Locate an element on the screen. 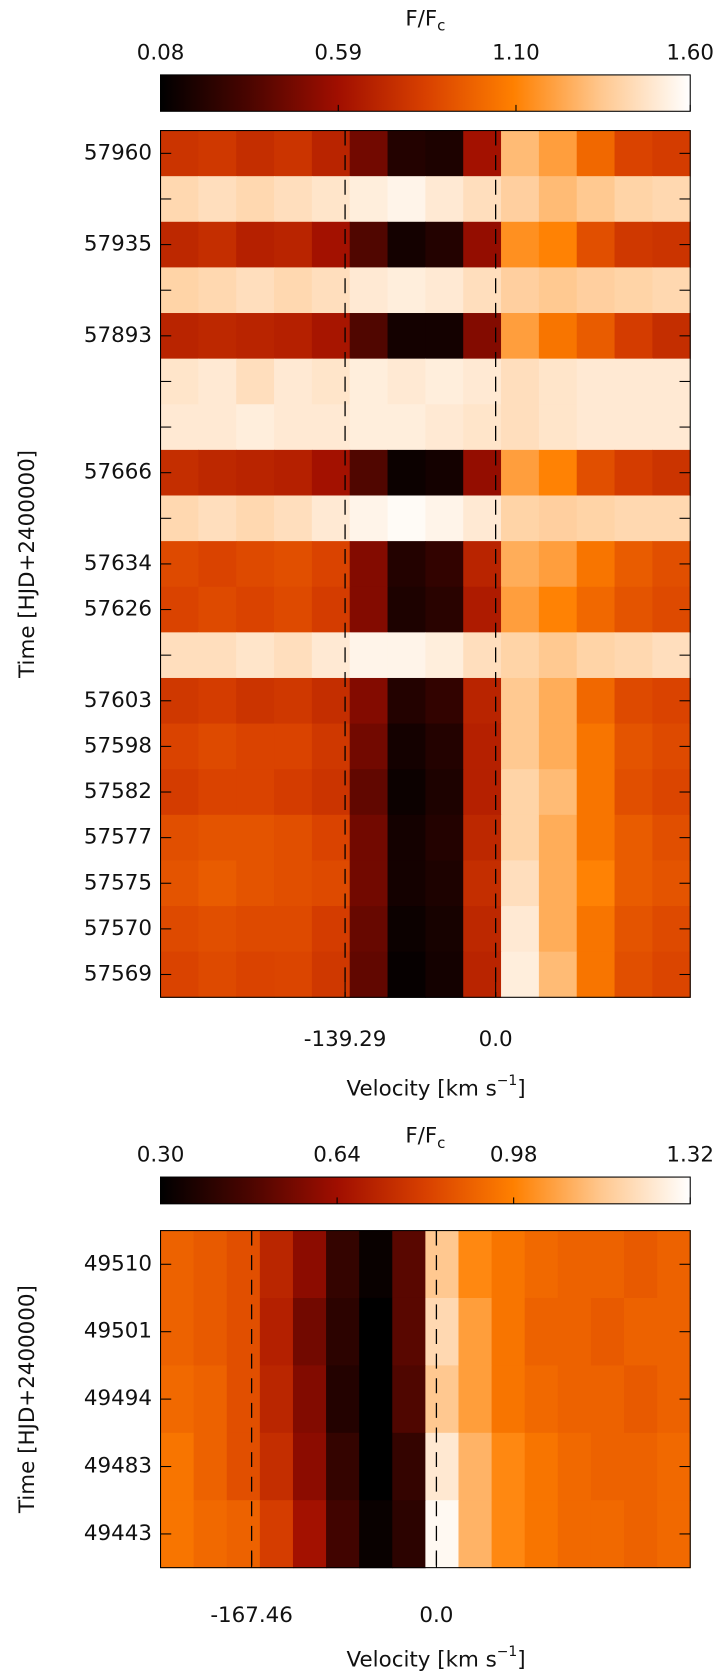 This screenshot has height=1680, width=717. y-tick-label: 57582 is located at coordinates (118, 791).